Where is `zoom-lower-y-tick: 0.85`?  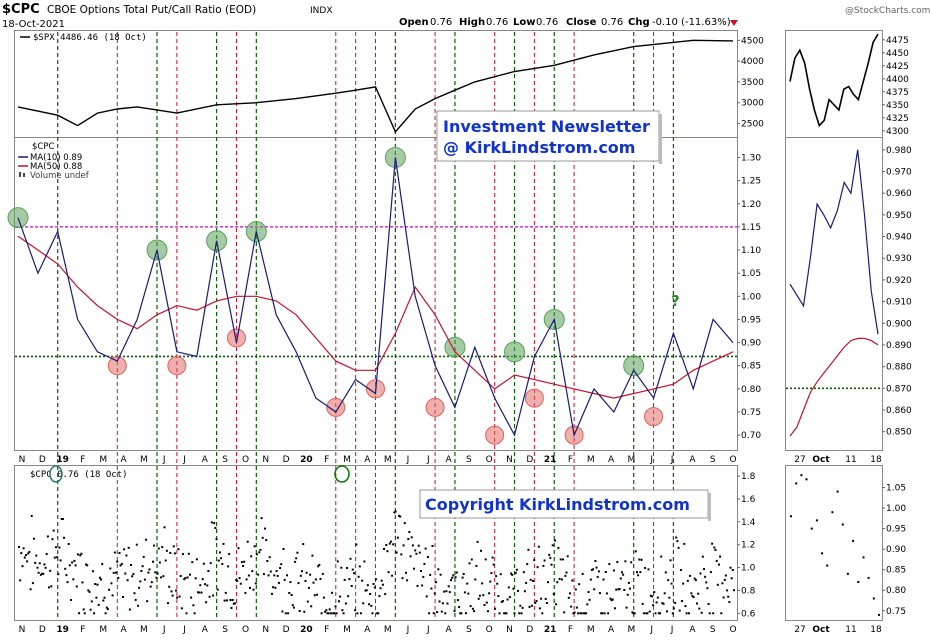
zoom-lower-y-tick: 0.85 is located at coordinates (896, 571).